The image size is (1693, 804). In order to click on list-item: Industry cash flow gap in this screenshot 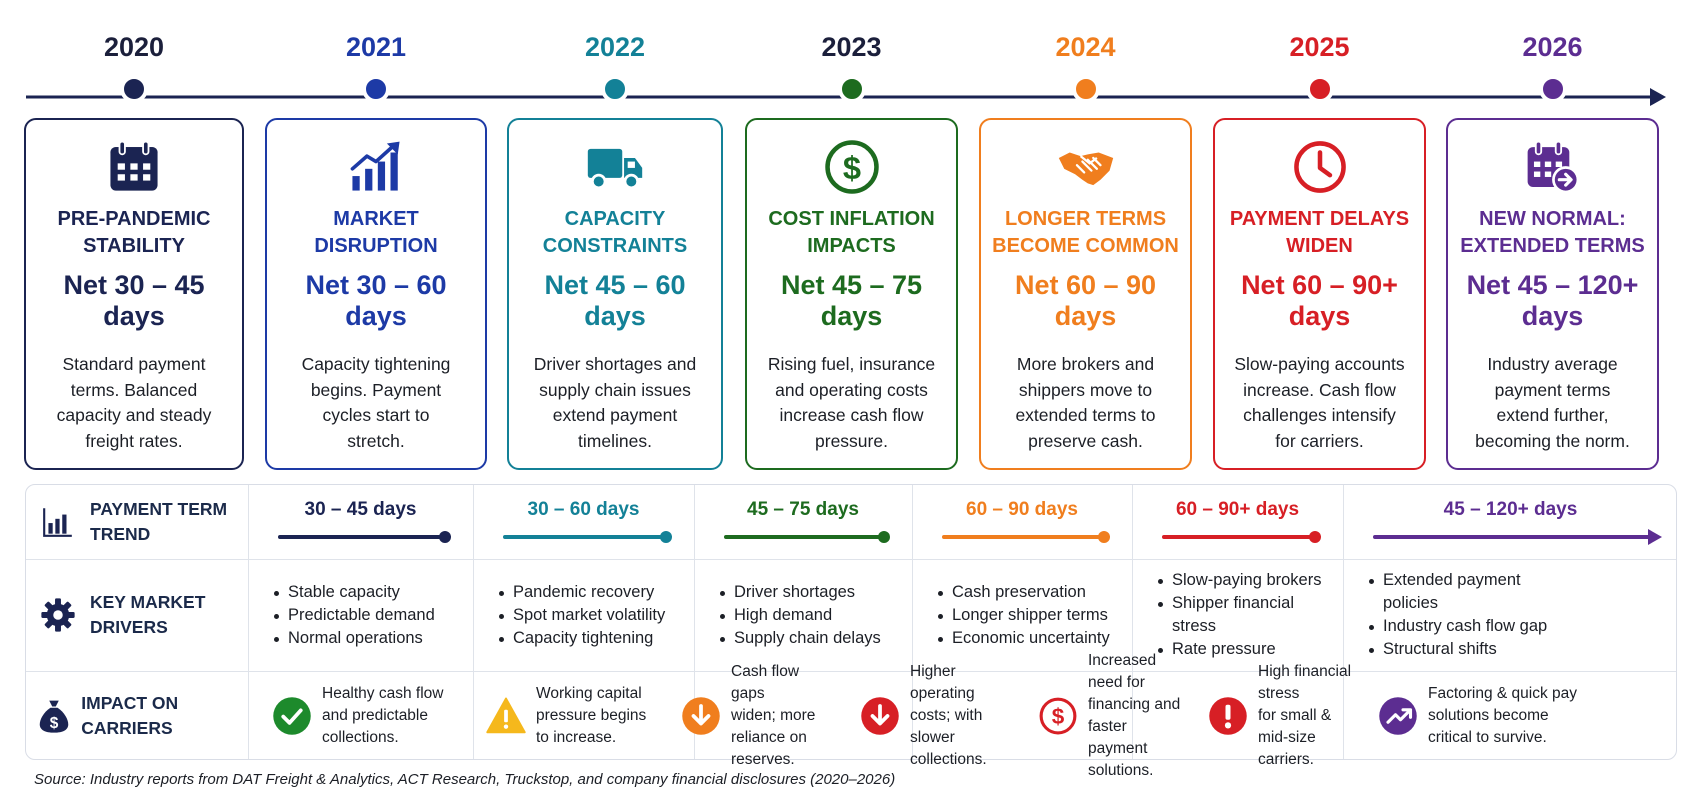, I will do `click(1457, 626)`.